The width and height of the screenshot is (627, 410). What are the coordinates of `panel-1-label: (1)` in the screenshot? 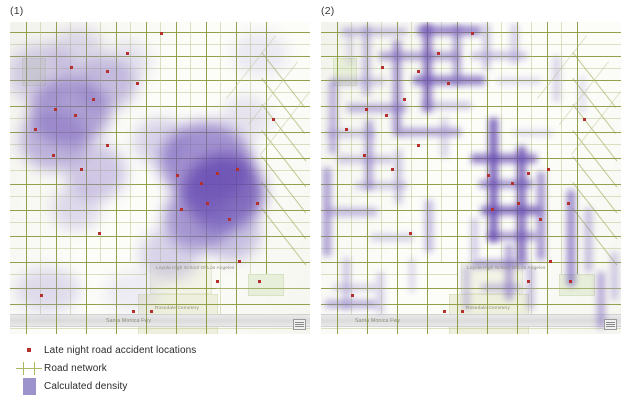 It's located at (17, 11).